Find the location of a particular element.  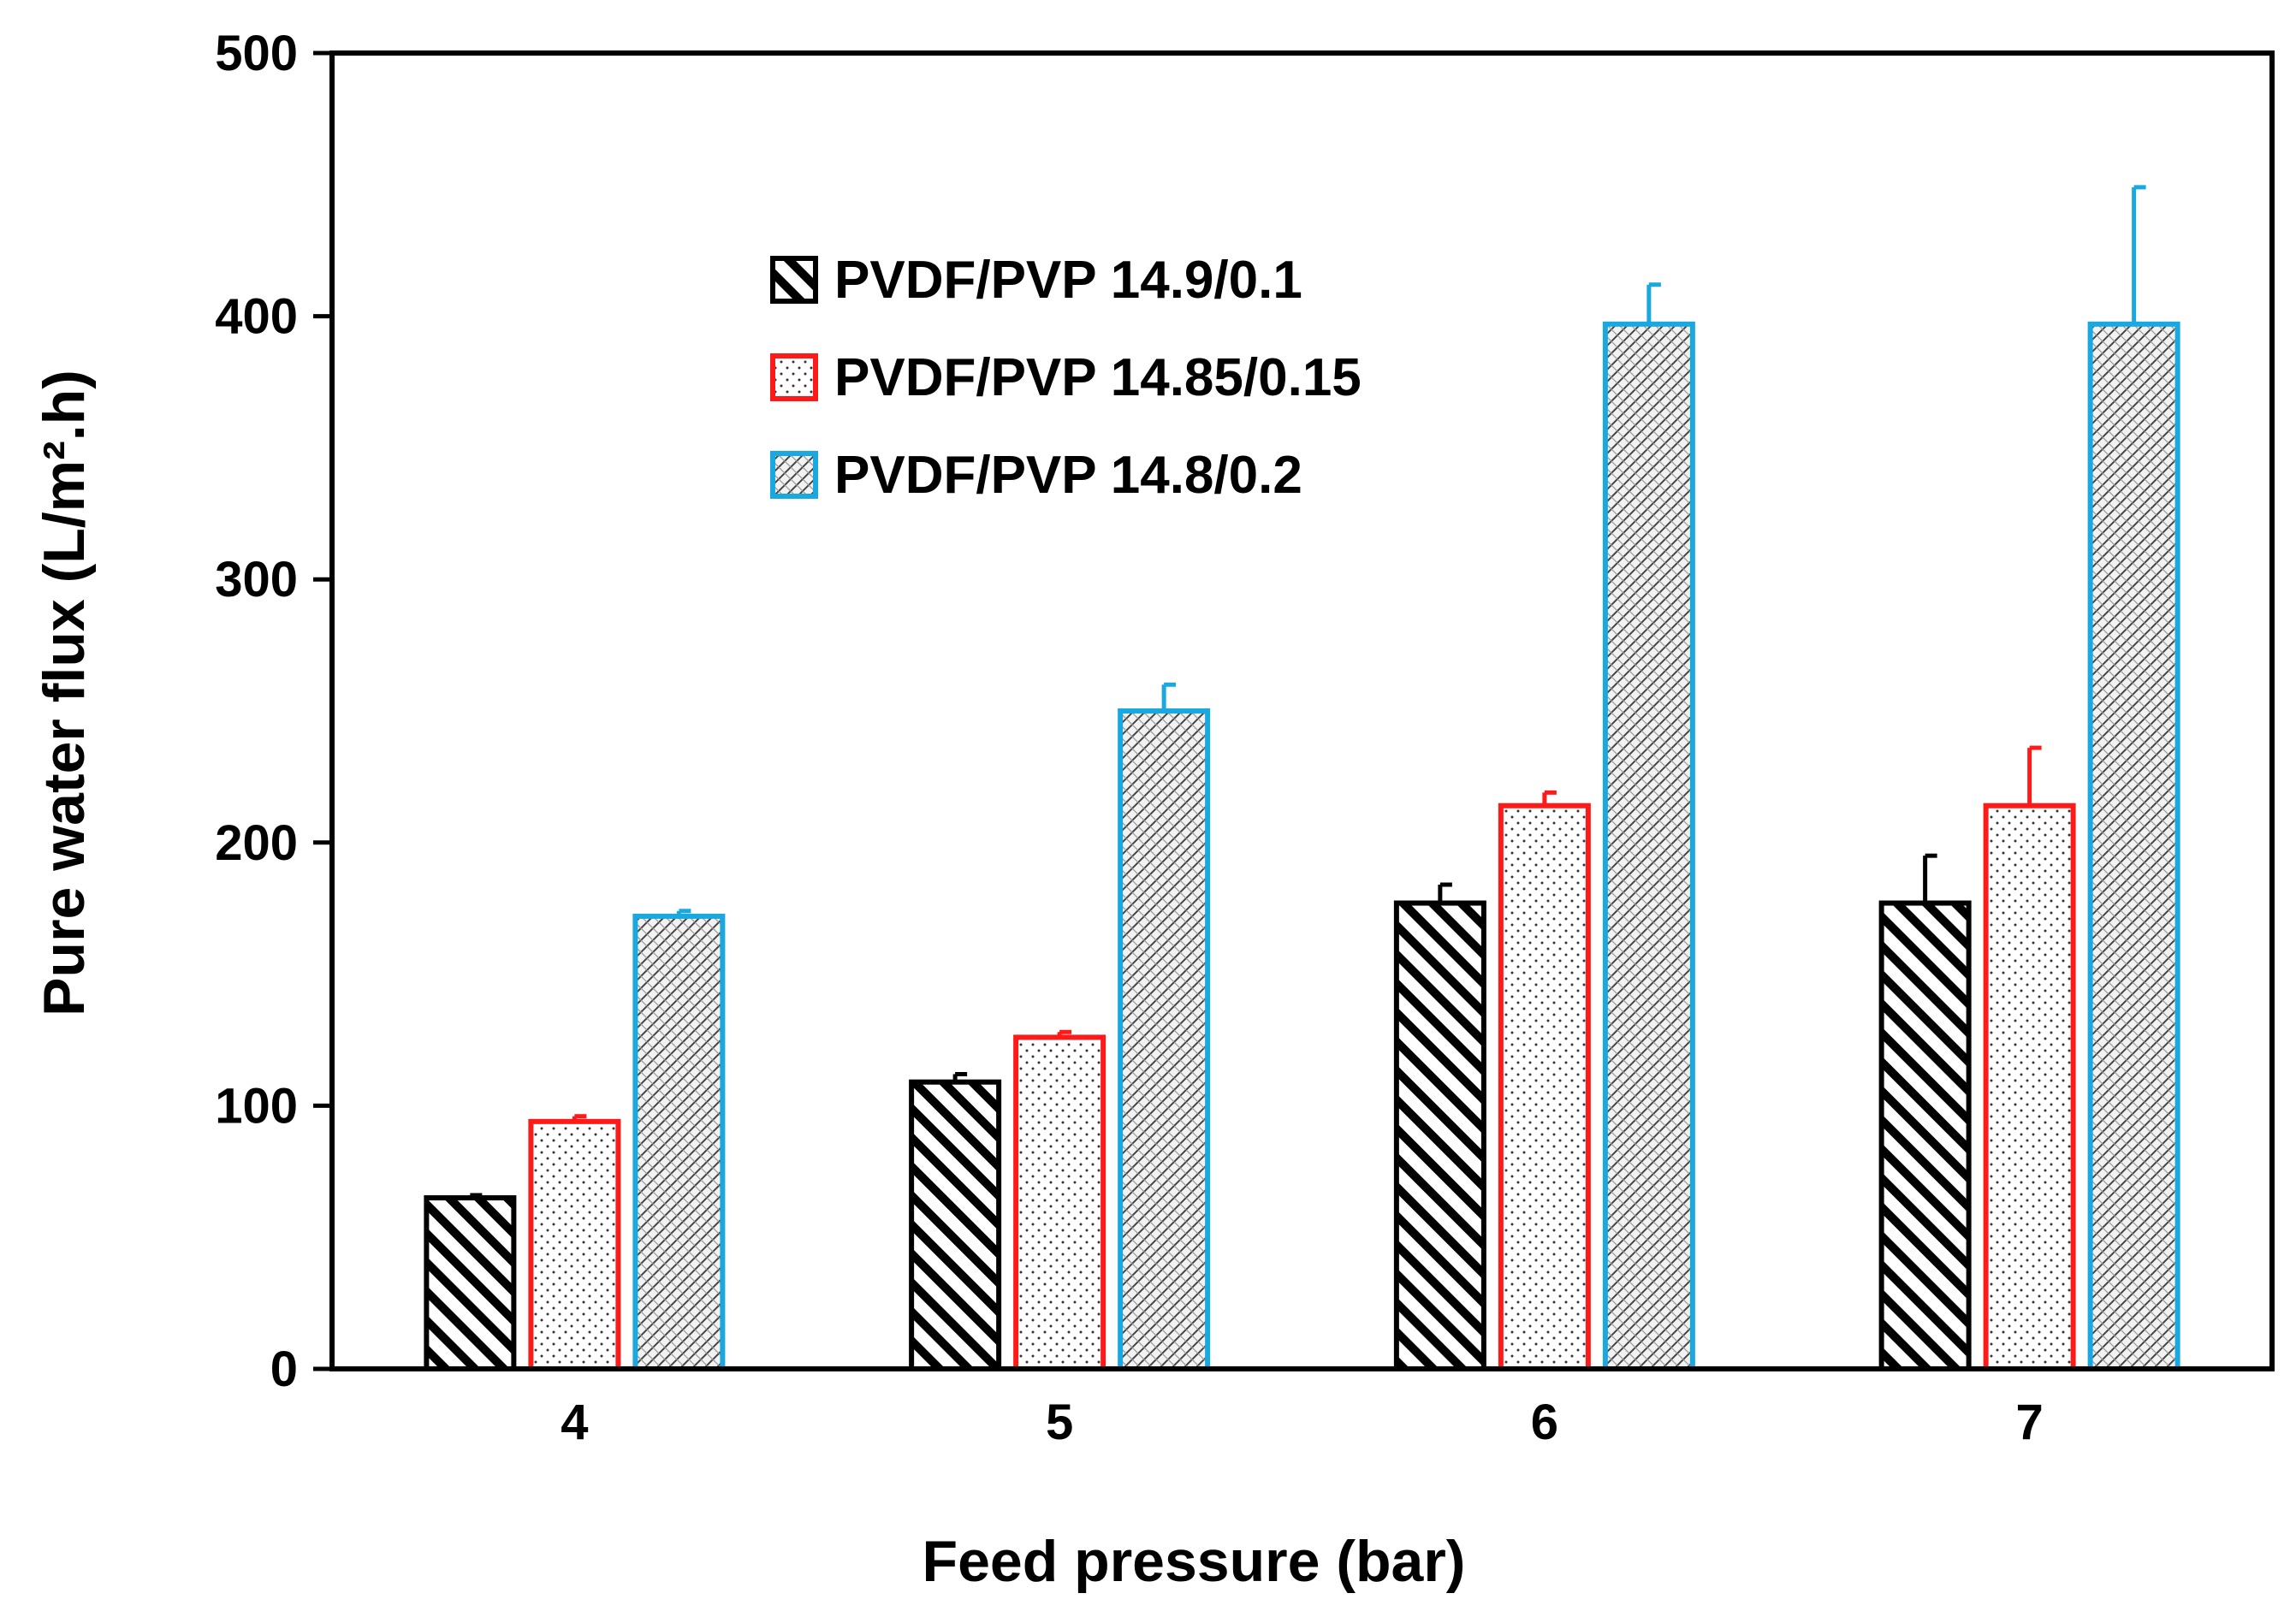

y-tick-label: 400 is located at coordinates (256, 317).